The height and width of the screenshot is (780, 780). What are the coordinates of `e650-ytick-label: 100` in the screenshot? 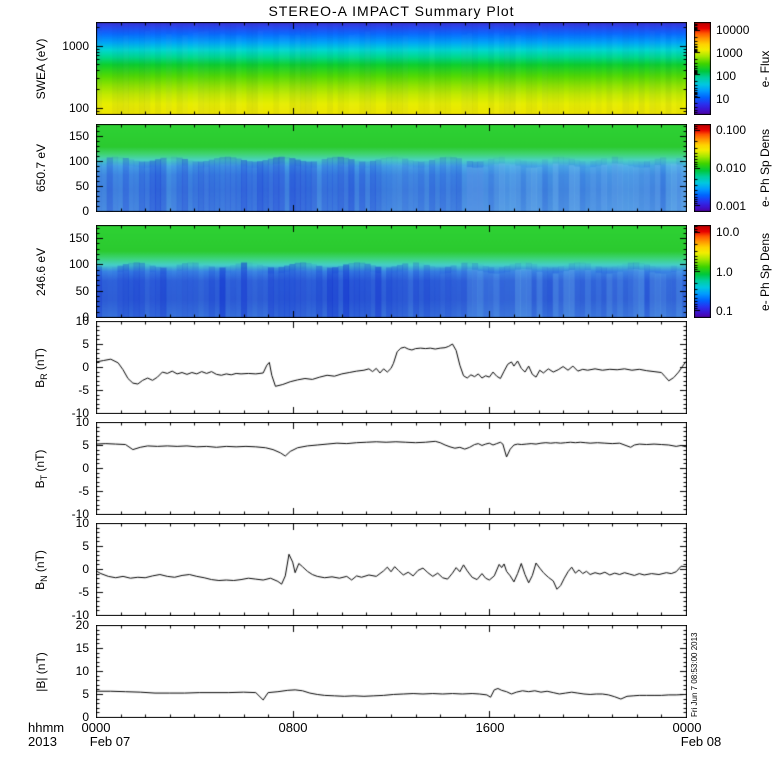 It's located at (78, 161).